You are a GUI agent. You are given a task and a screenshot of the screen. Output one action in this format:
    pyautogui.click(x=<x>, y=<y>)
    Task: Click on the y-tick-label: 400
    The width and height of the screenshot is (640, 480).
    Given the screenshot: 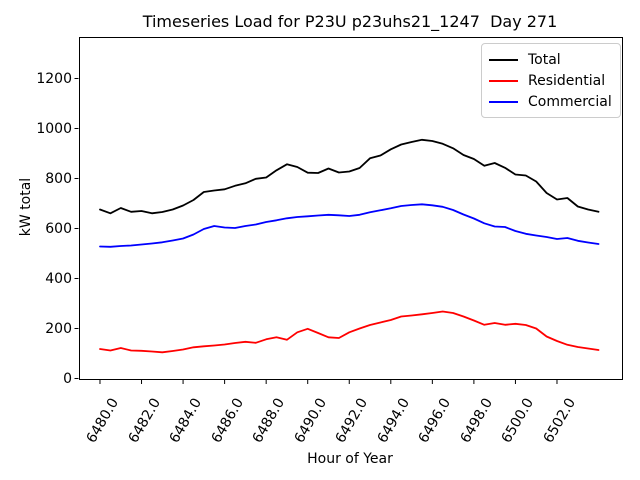 What is the action you would take?
    pyautogui.click(x=58, y=278)
    